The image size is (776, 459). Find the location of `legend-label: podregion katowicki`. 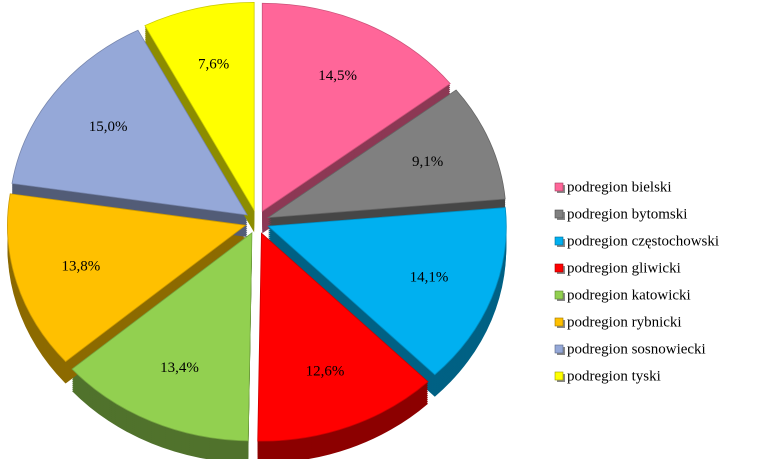

legend-label: podregion katowicki is located at coordinates (629, 295).